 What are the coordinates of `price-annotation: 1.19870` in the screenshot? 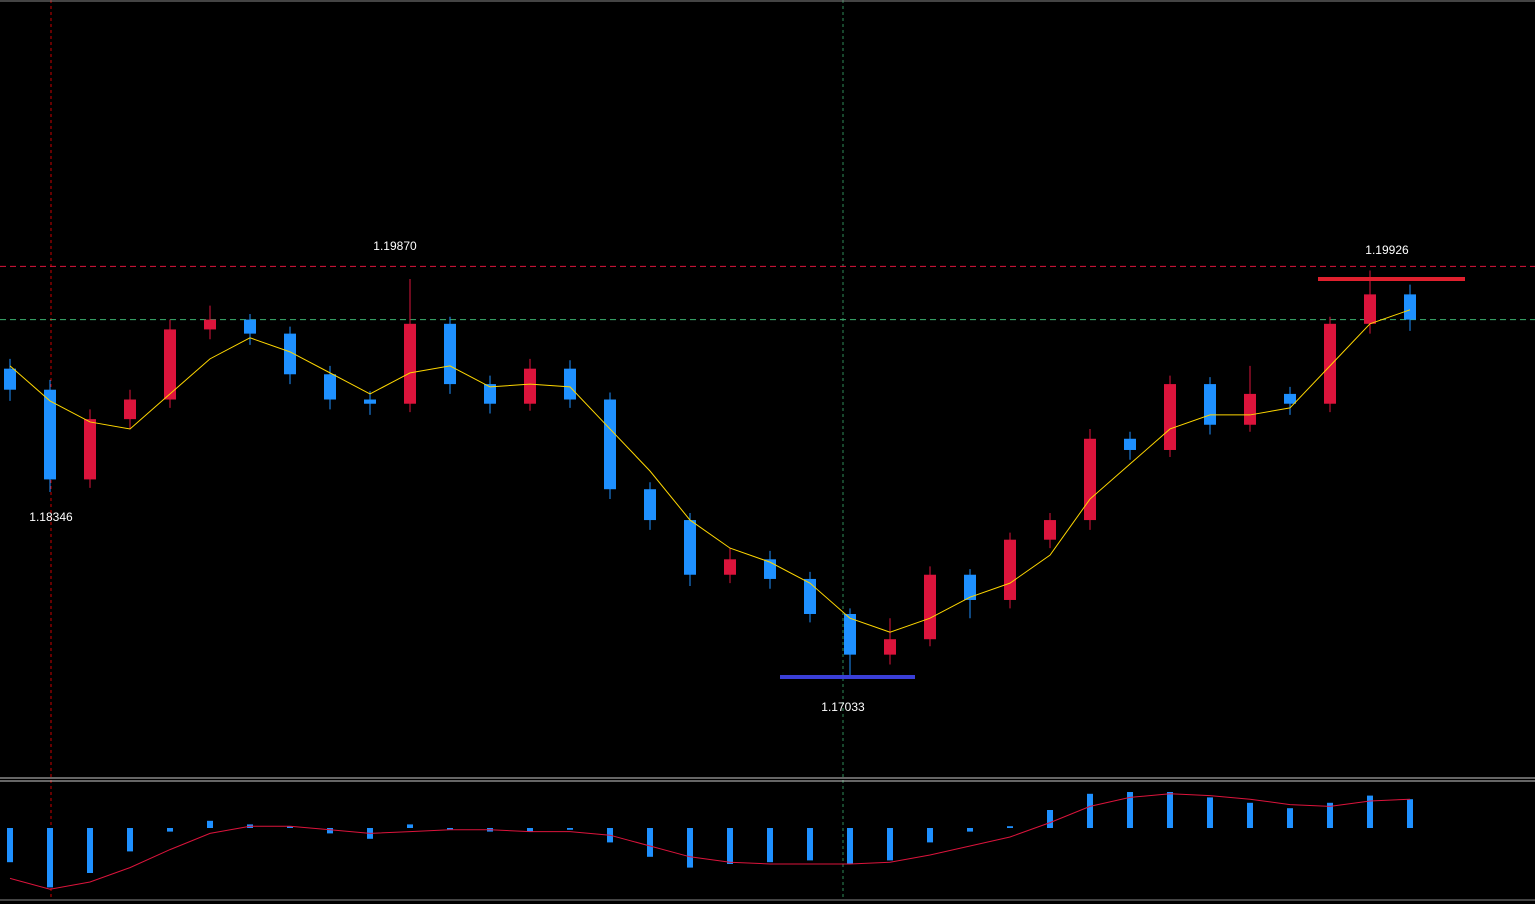 It's located at (395, 246).